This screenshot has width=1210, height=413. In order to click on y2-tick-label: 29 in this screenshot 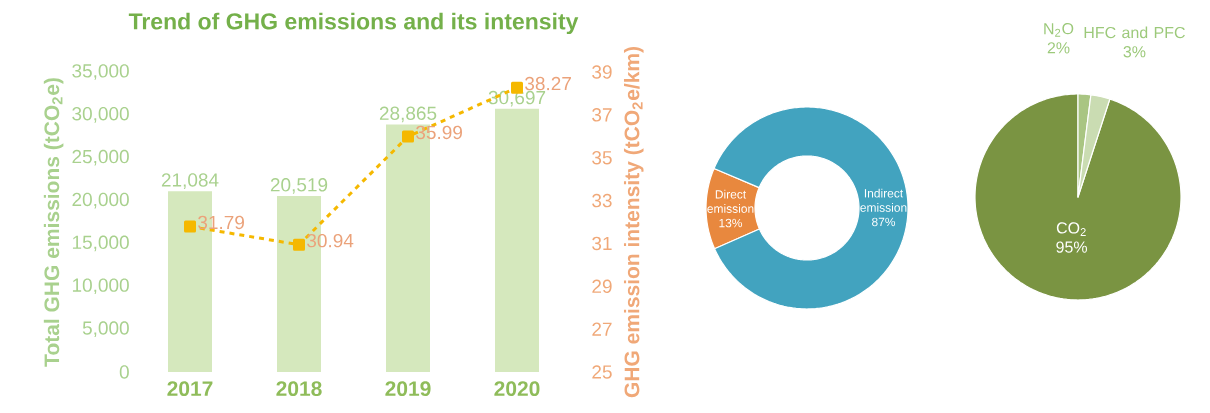, I will do `click(602, 286)`.